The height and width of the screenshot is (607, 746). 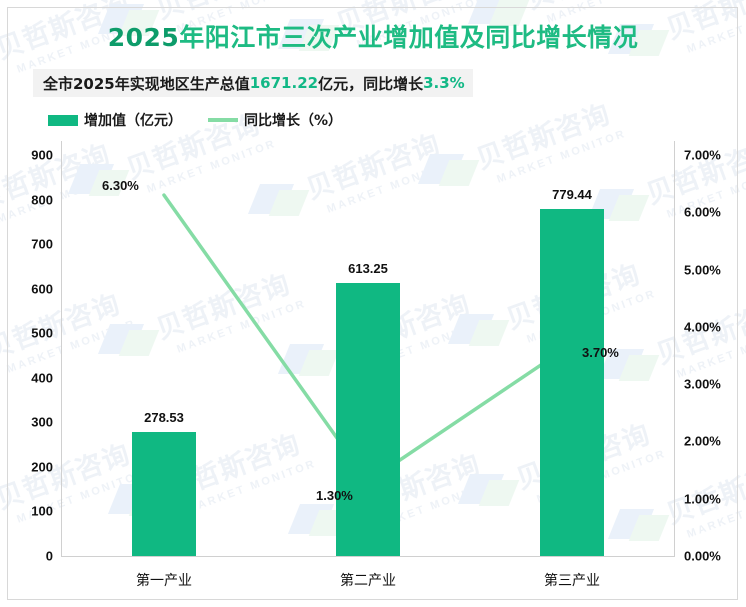 What do you see at coordinates (133, 121) in the screenshot?
I see `legend-item-bar-label: 增加值（亿元）` at bounding box center [133, 121].